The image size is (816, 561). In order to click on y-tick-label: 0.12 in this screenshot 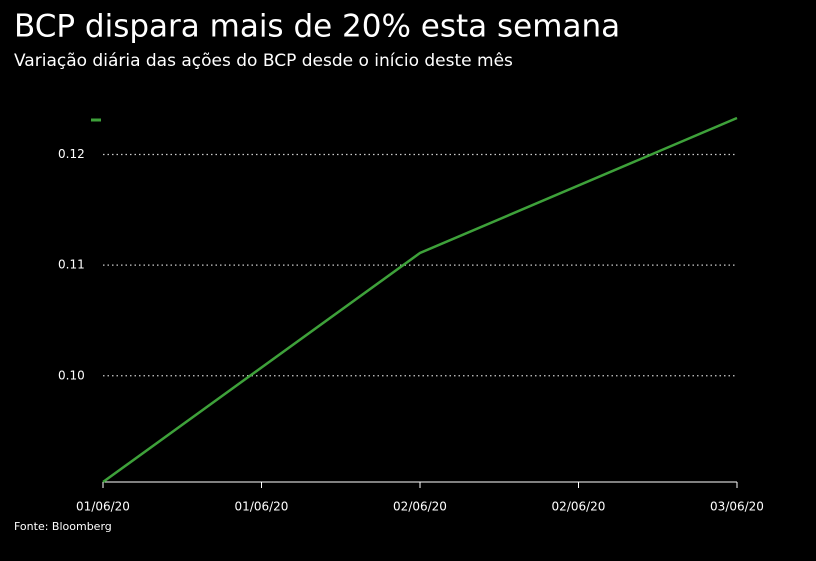, I will do `click(71, 154)`.